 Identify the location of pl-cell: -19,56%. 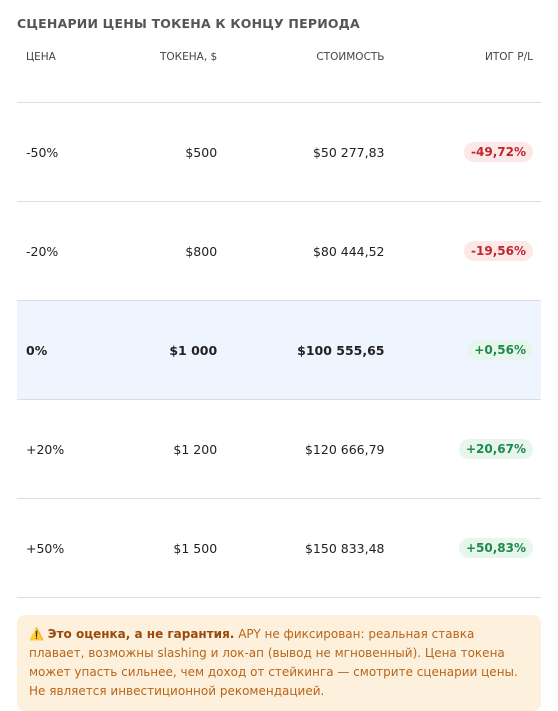
(463, 251).